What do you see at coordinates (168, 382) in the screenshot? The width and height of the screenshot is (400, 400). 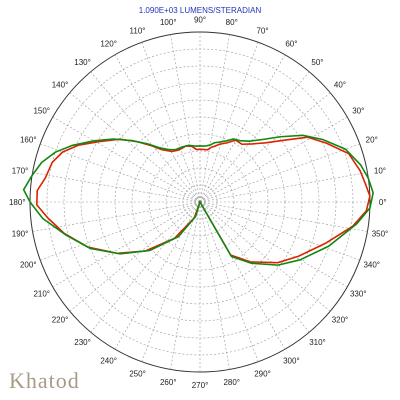 I see `angle-tick-label: 260°` at bounding box center [168, 382].